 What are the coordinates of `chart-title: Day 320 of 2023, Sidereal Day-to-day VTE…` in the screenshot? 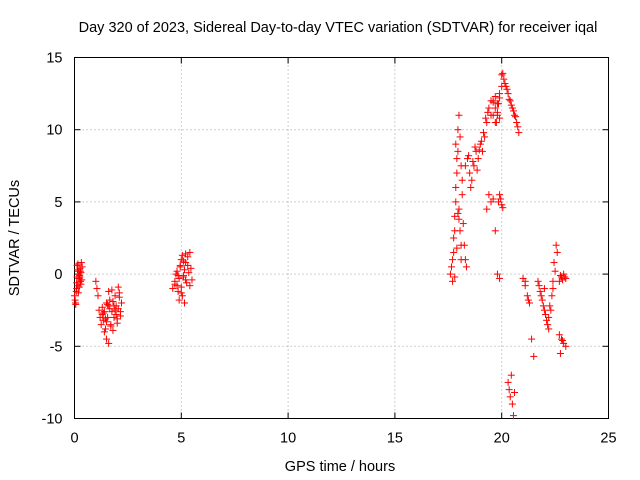 It's located at (338, 28).